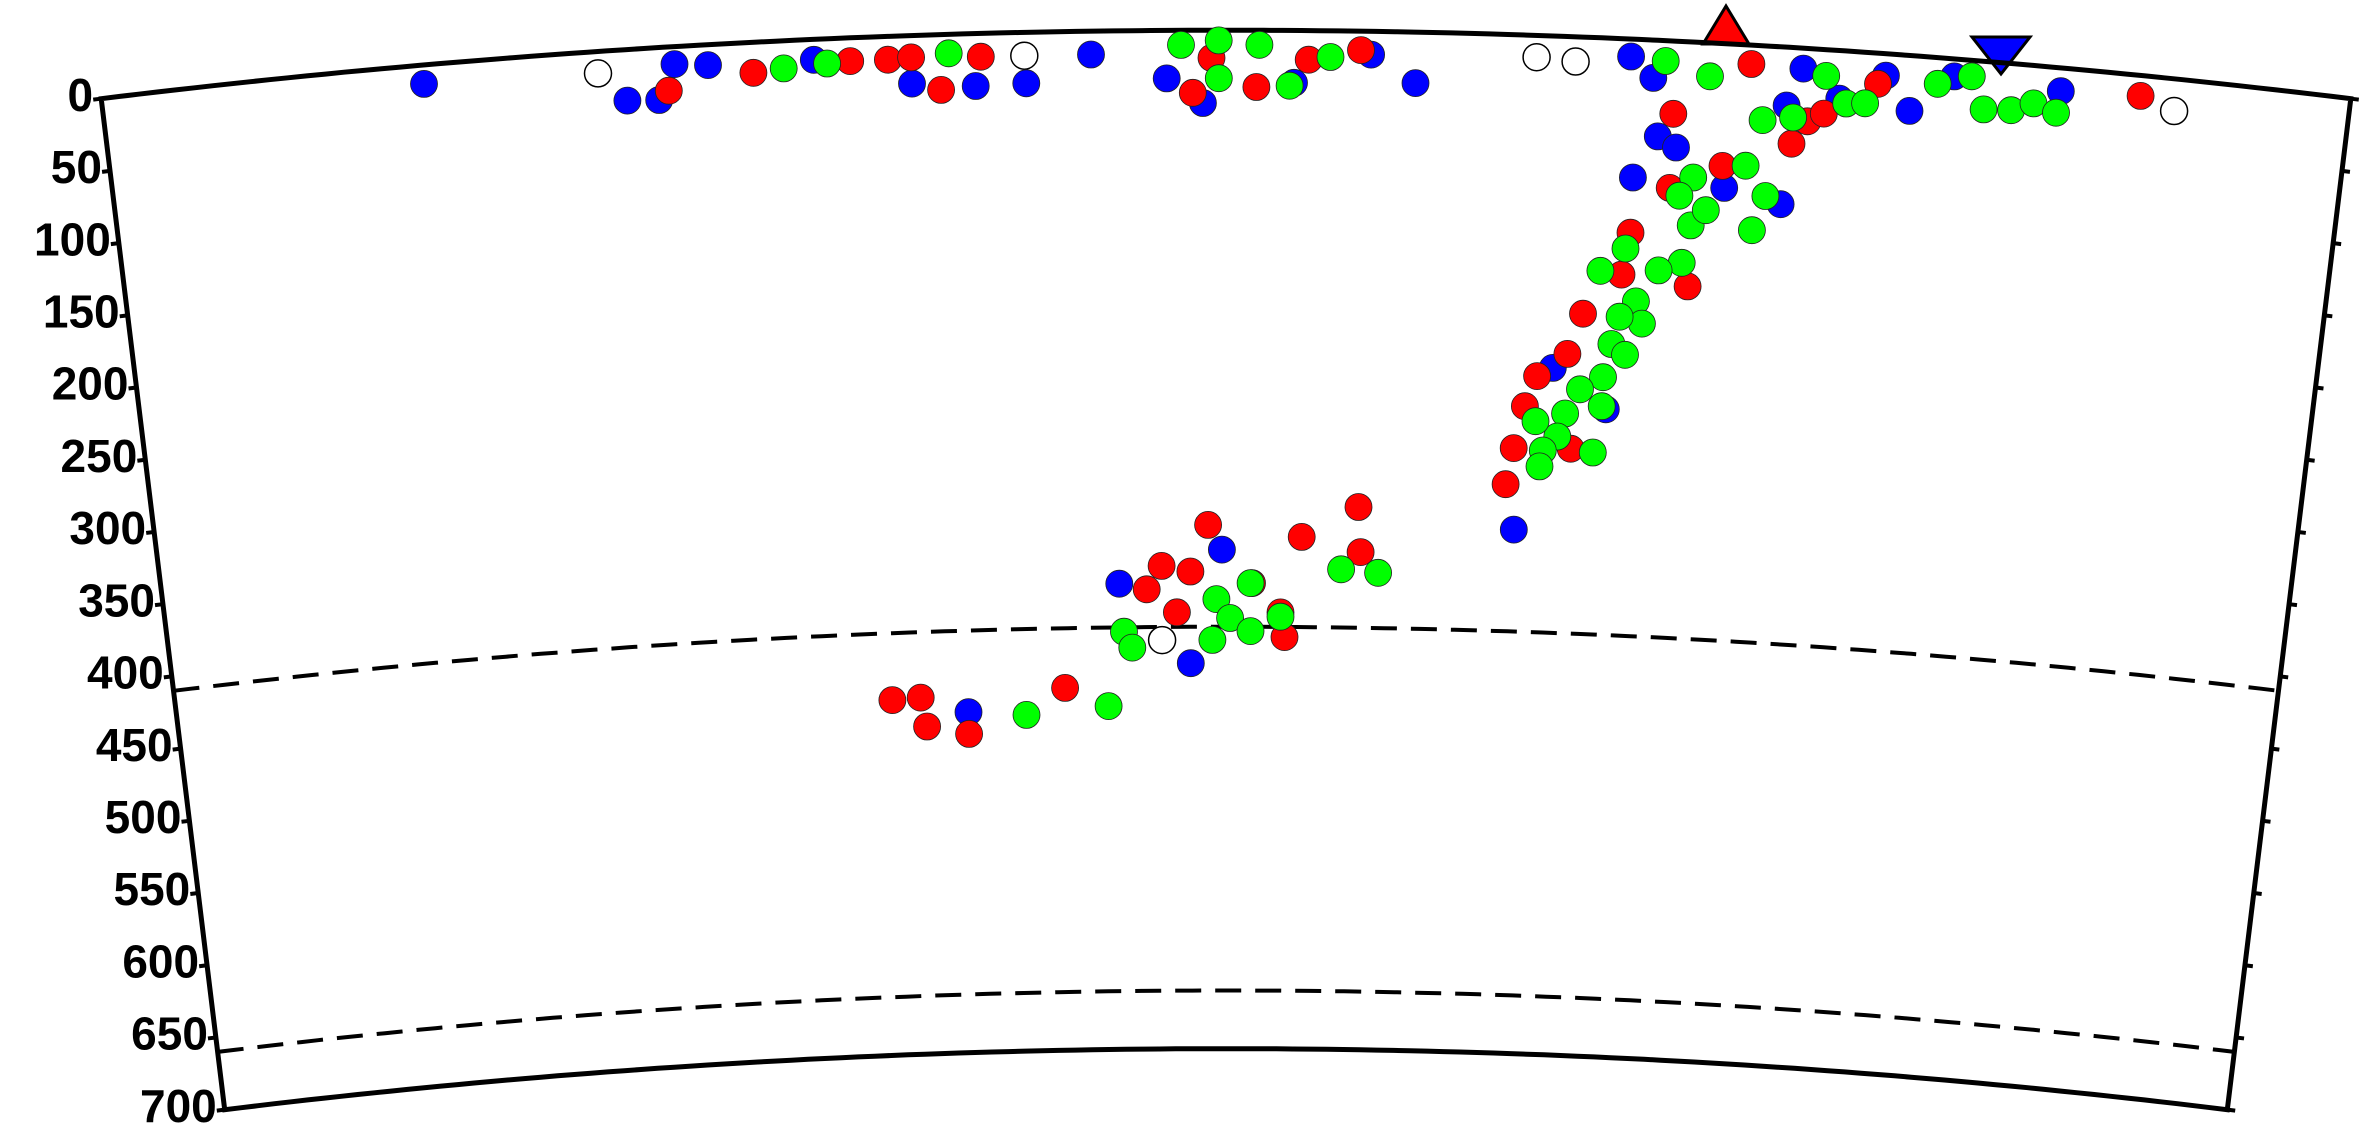  What do you see at coordinates (169, 1034) in the screenshot?
I see `y-tick-label: 650` at bounding box center [169, 1034].